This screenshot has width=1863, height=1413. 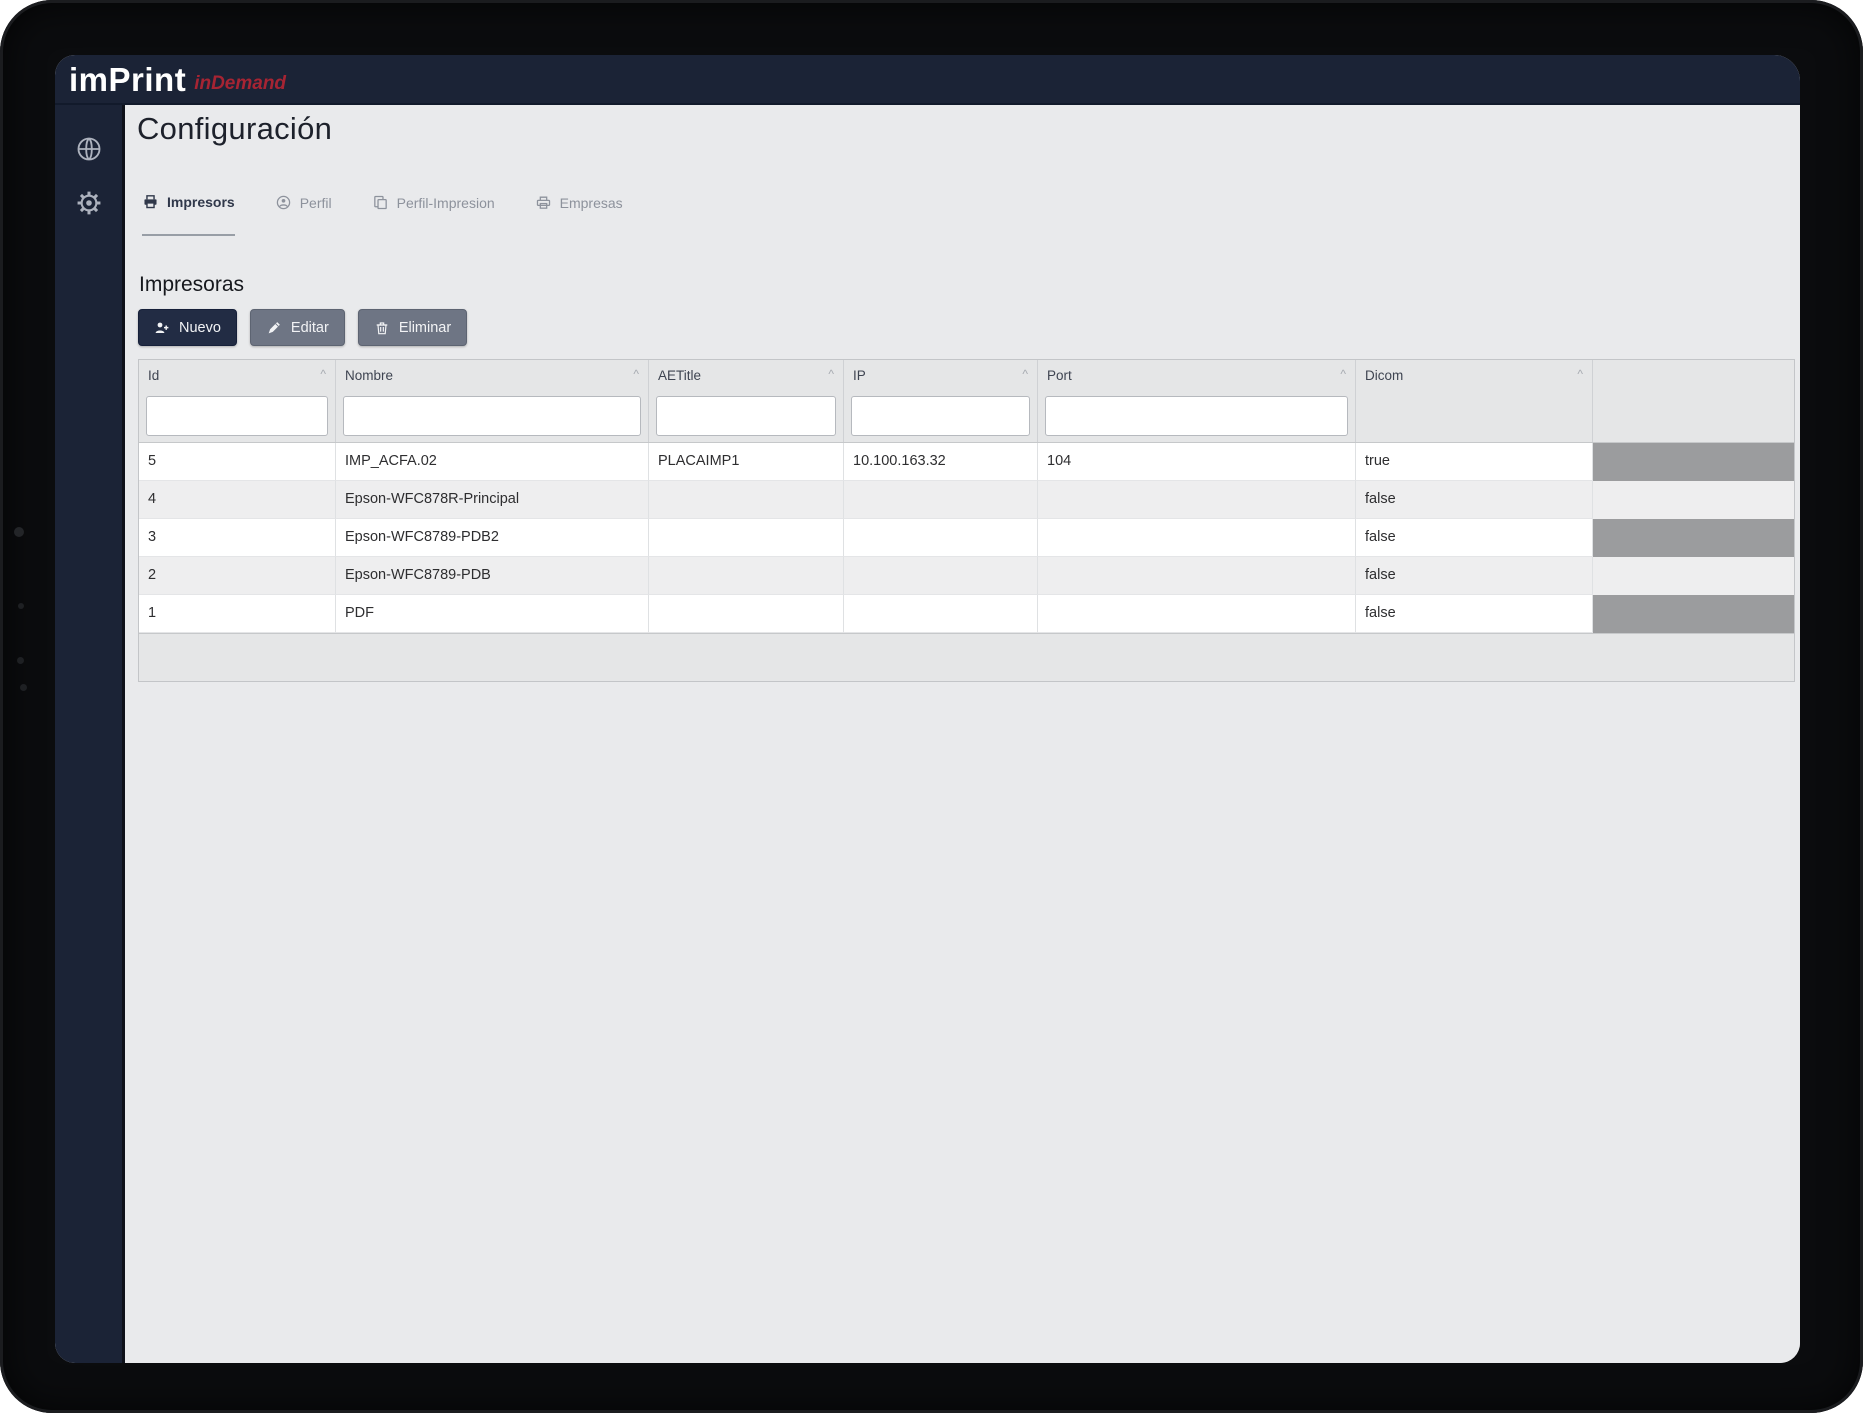 I want to click on tab-label: Perfil-Impresion, so click(x=445, y=202).